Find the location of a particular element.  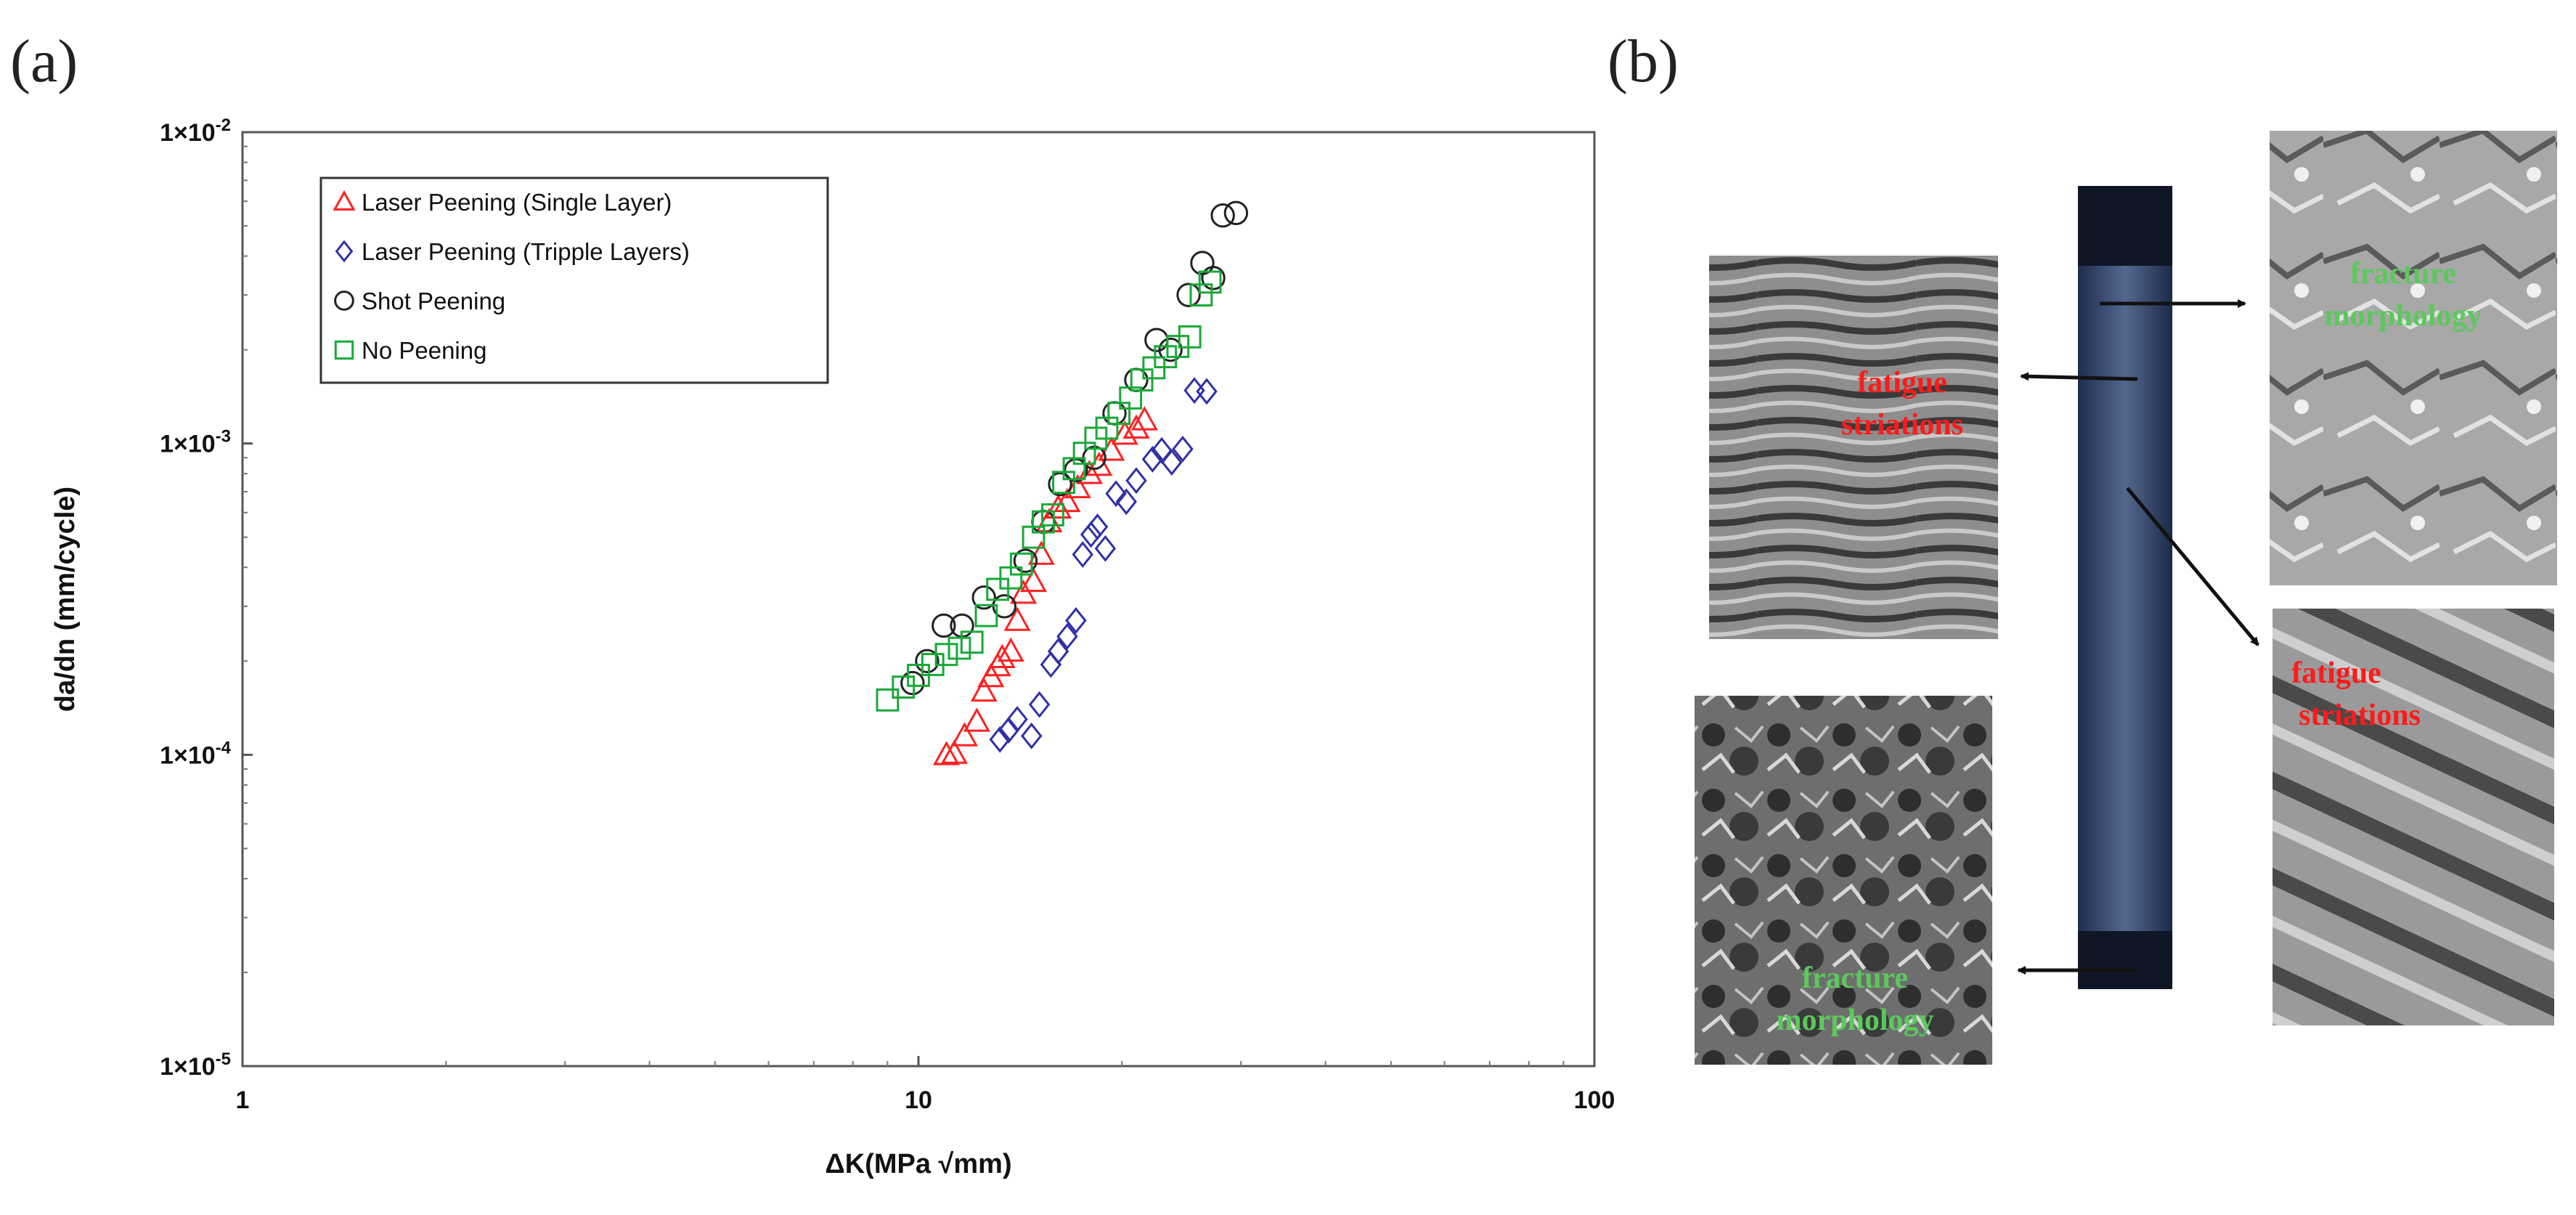

photo-top-right-label-2: morphology is located at coordinates (2403, 316).